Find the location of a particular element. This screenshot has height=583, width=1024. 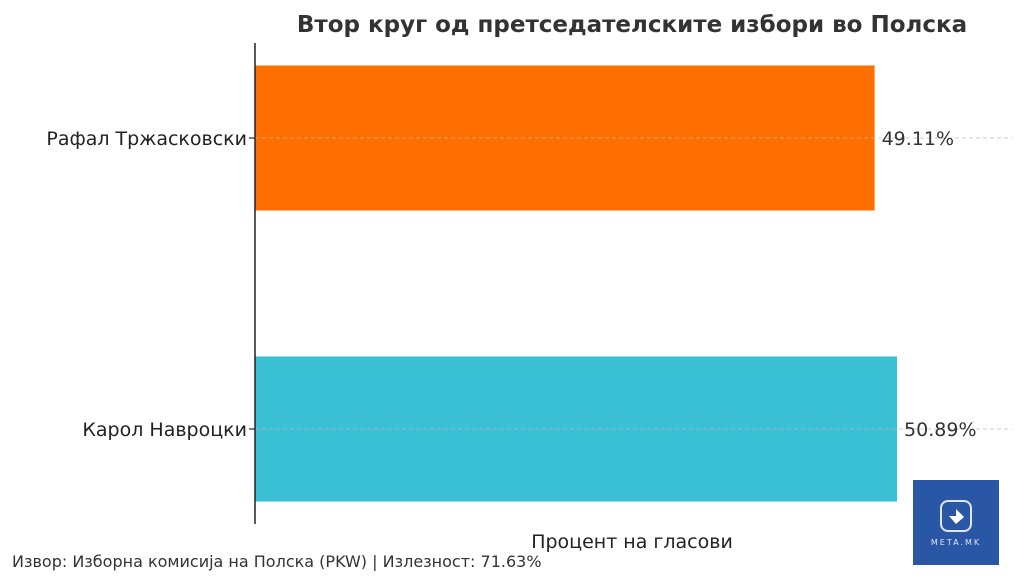

meta-mk-logo: META.MK is located at coordinates (956, 522).